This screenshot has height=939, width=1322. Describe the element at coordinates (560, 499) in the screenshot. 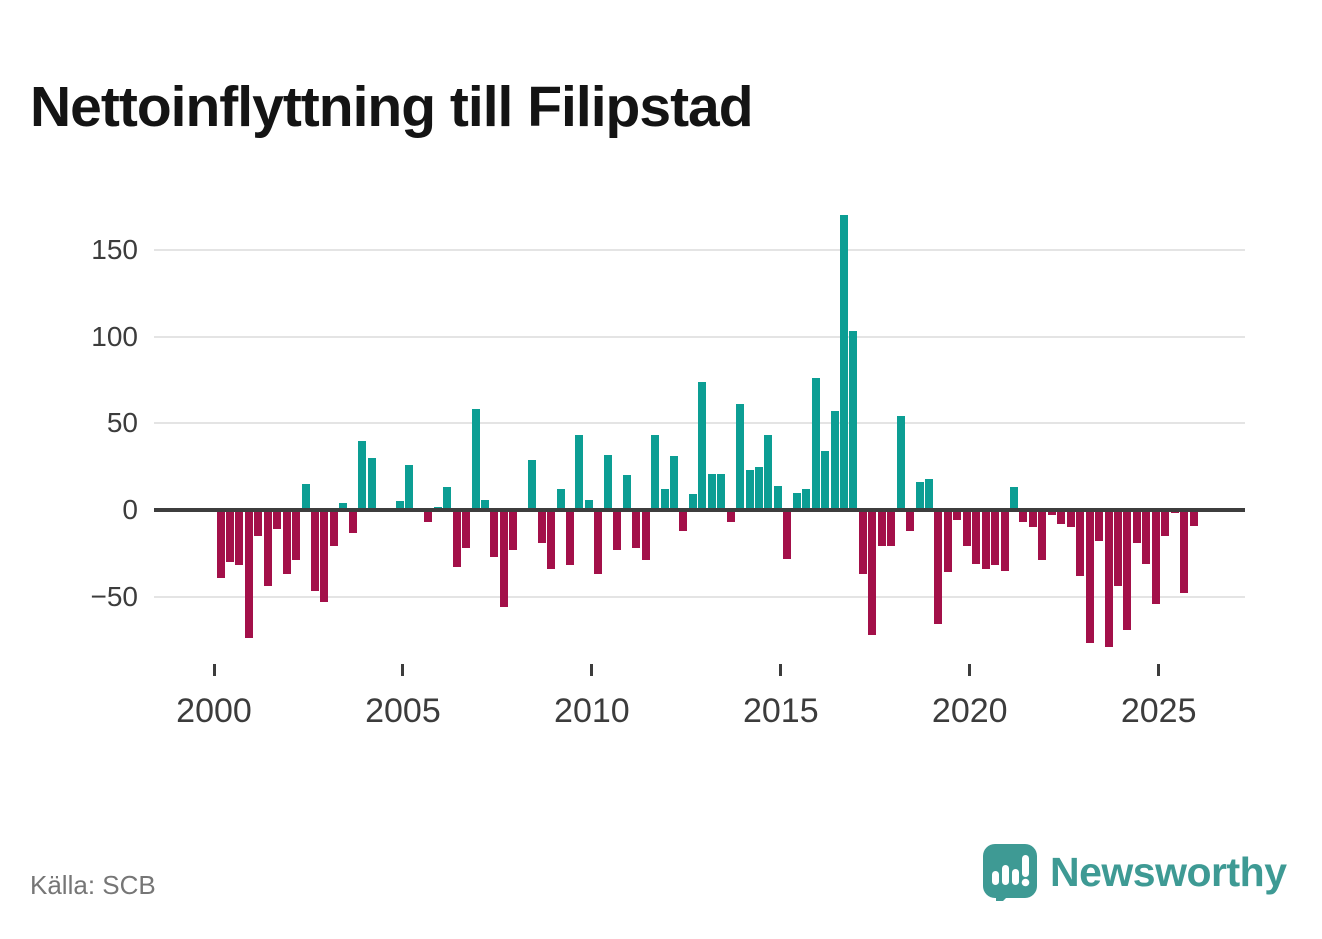

I see `bar-2009Q1` at that location.